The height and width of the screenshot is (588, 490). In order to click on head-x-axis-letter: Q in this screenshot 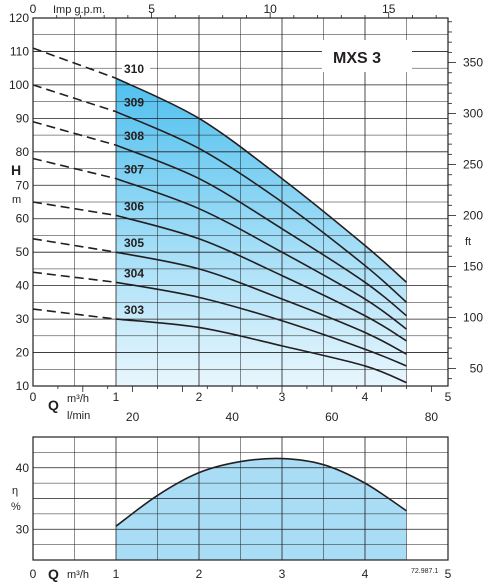, I will do `click(53, 405)`.